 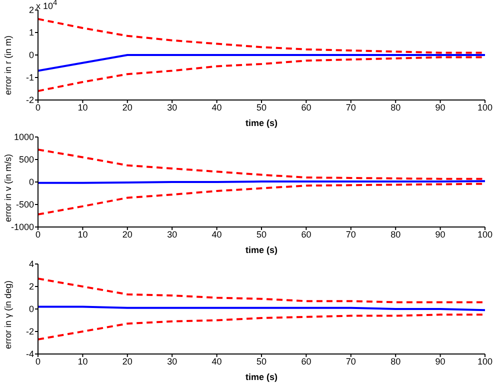 What do you see at coordinates (22, 227) in the screenshot?
I see `y-tick-label: -1000` at bounding box center [22, 227].